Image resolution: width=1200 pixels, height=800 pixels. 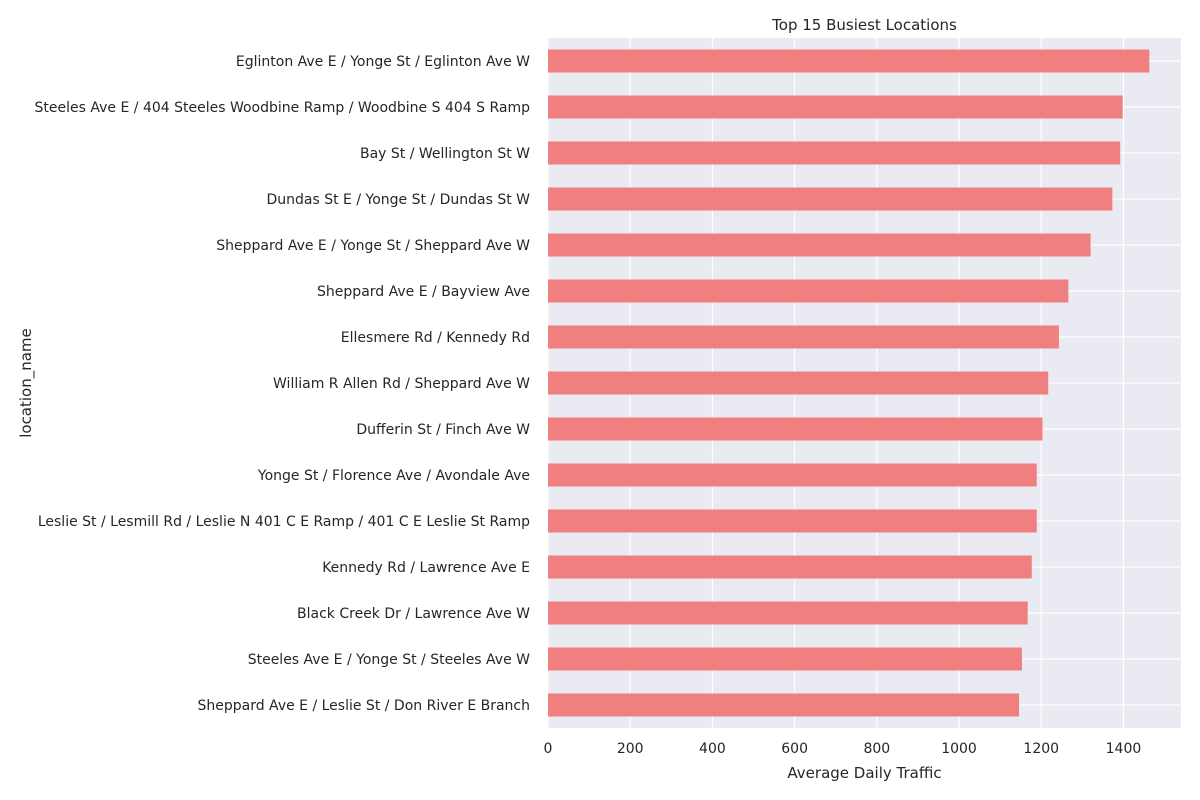 I want to click on y-tick-label: William R Allen Rd / Sheppard Ave W, so click(x=401, y=384).